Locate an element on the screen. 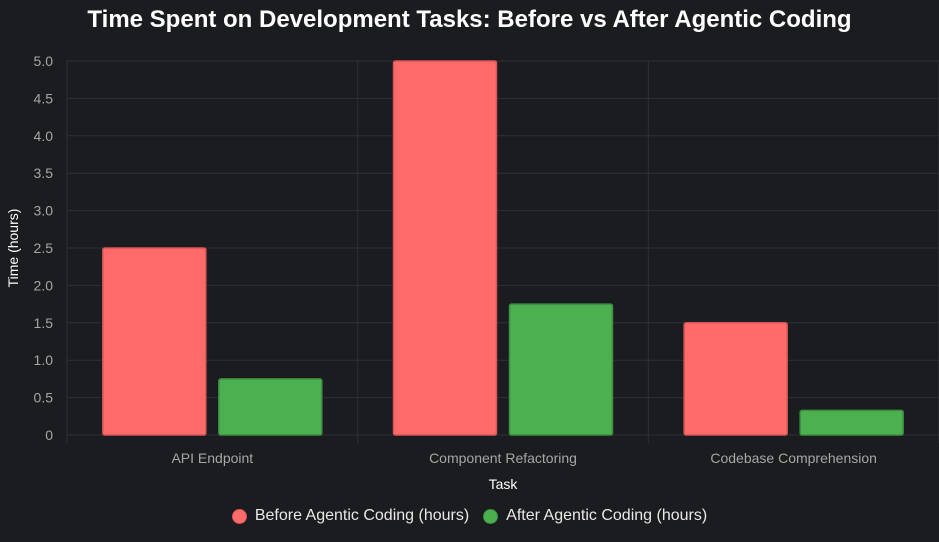  legend-item-before: Before Agentic Coding (hours) is located at coordinates (350, 516).